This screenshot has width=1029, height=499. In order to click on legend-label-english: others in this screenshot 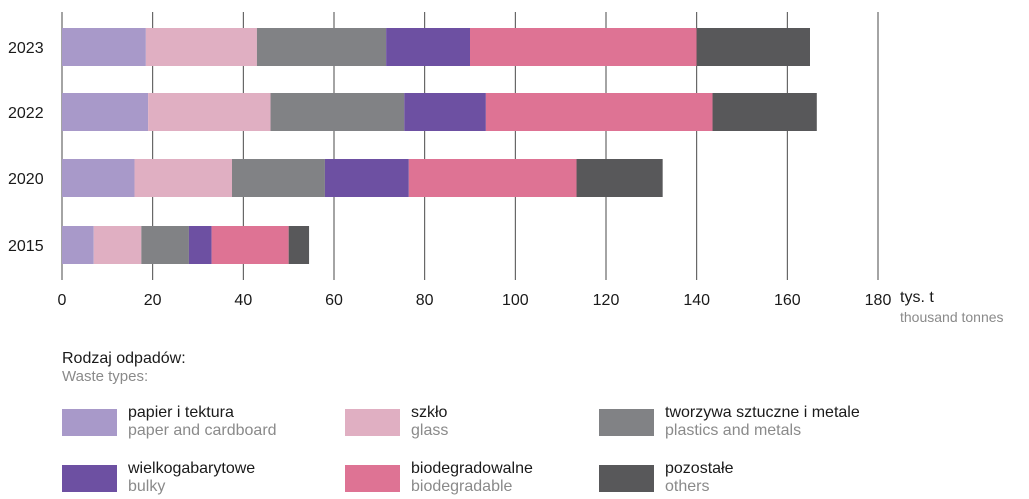, I will do `click(687, 486)`.